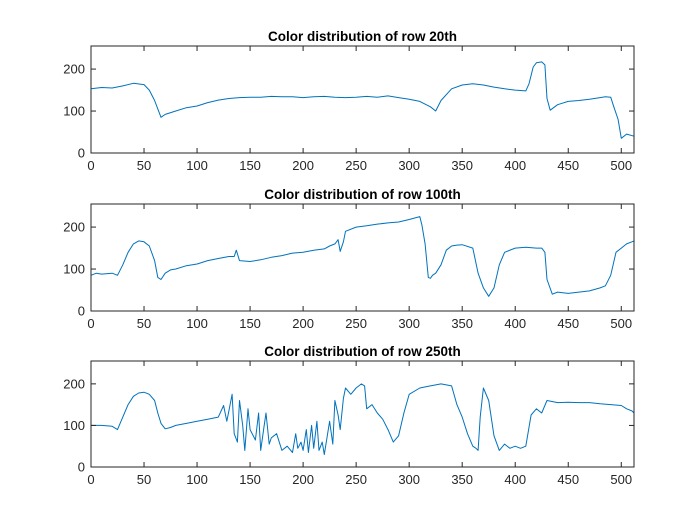 The height and width of the screenshot is (525, 700). I want to click on subplot-title: Color distribution of row 20th, so click(362, 36).